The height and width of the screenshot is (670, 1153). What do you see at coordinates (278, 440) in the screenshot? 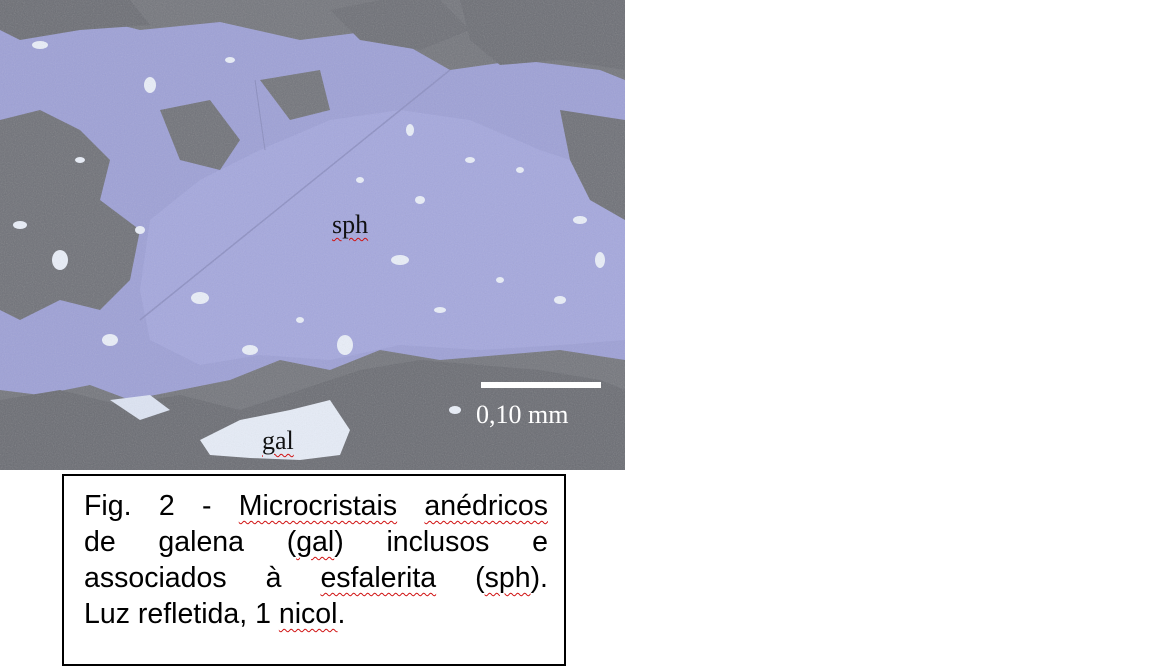
I see `galena-label: gal` at bounding box center [278, 440].